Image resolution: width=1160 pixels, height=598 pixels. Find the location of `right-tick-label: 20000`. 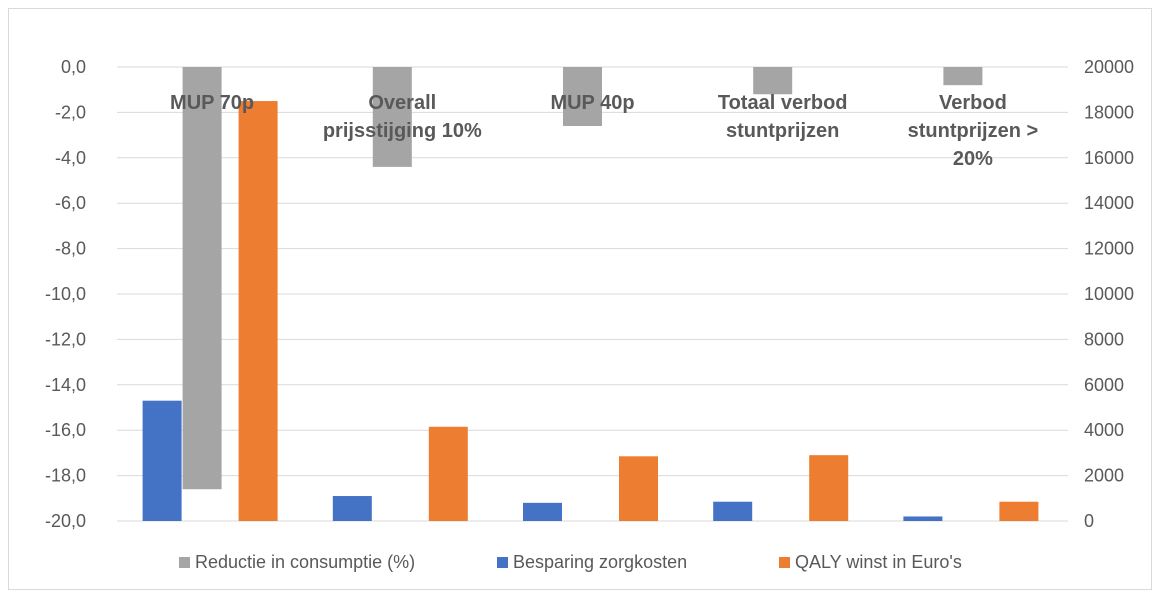

right-tick-label: 20000 is located at coordinates (1109, 67).